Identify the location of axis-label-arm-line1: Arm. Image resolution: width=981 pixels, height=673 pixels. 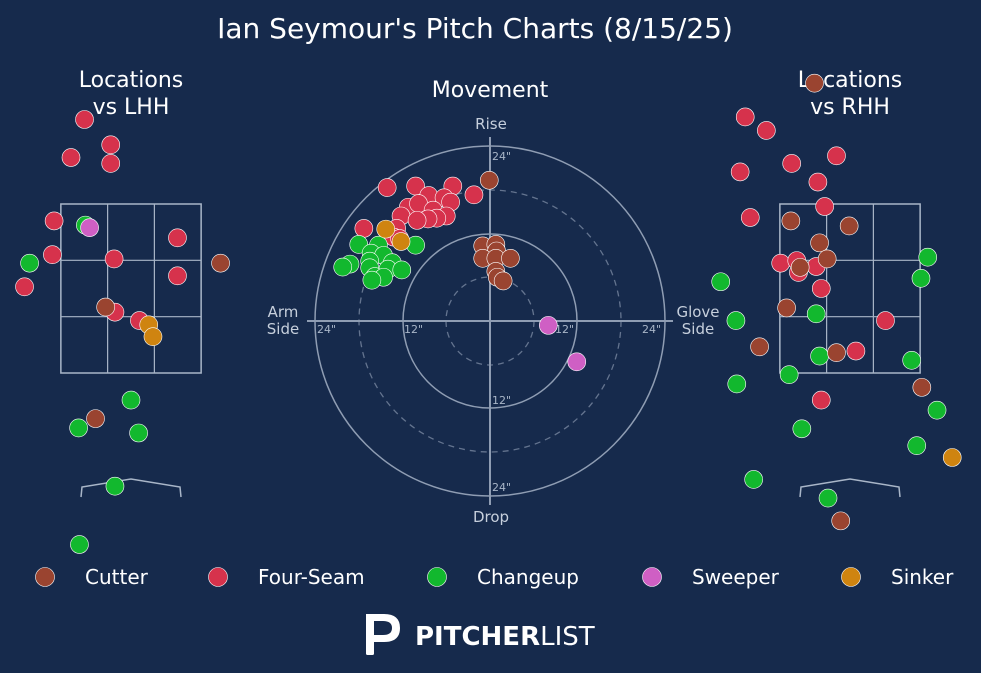
(283, 312).